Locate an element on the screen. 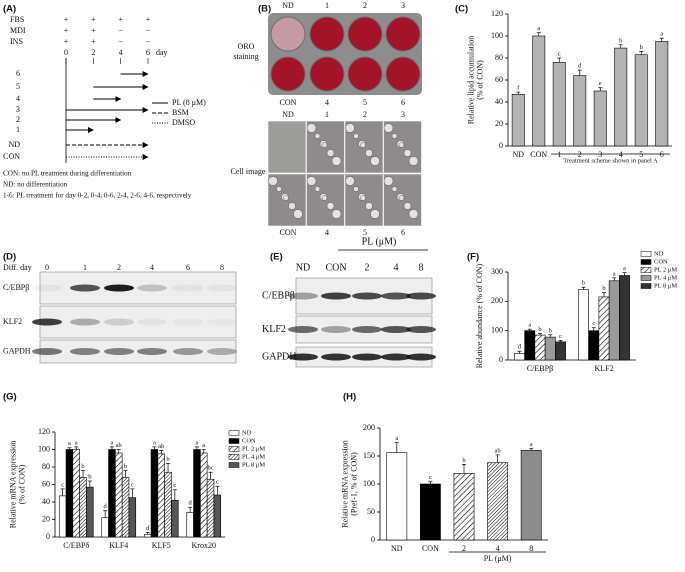 This screenshot has width=685, height=572. note: ND: no differentiation is located at coordinates (35, 185).